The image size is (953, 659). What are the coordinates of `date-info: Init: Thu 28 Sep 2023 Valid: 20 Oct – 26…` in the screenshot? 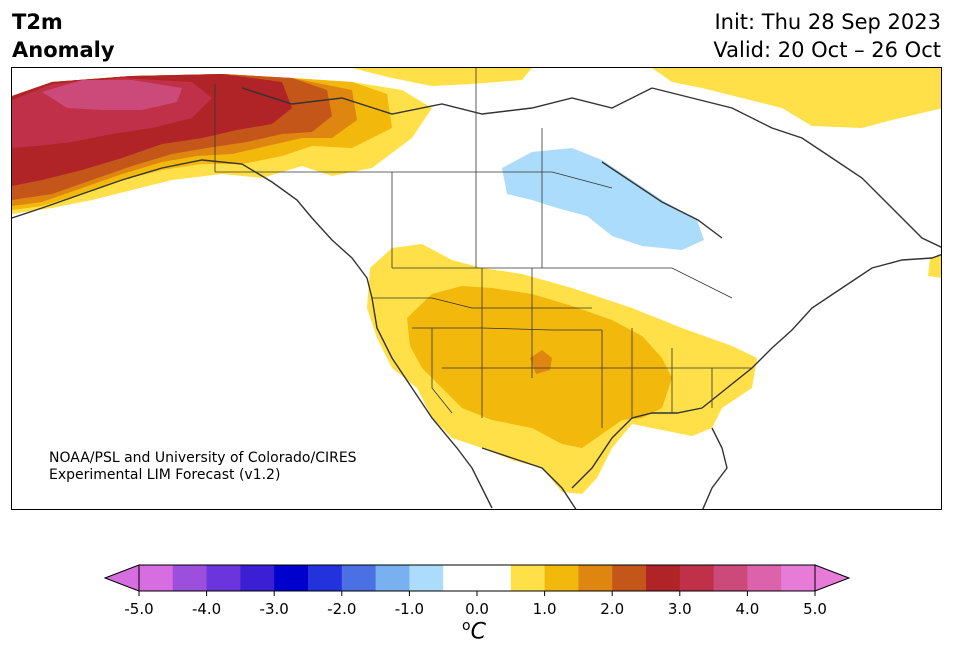 It's located at (827, 36).